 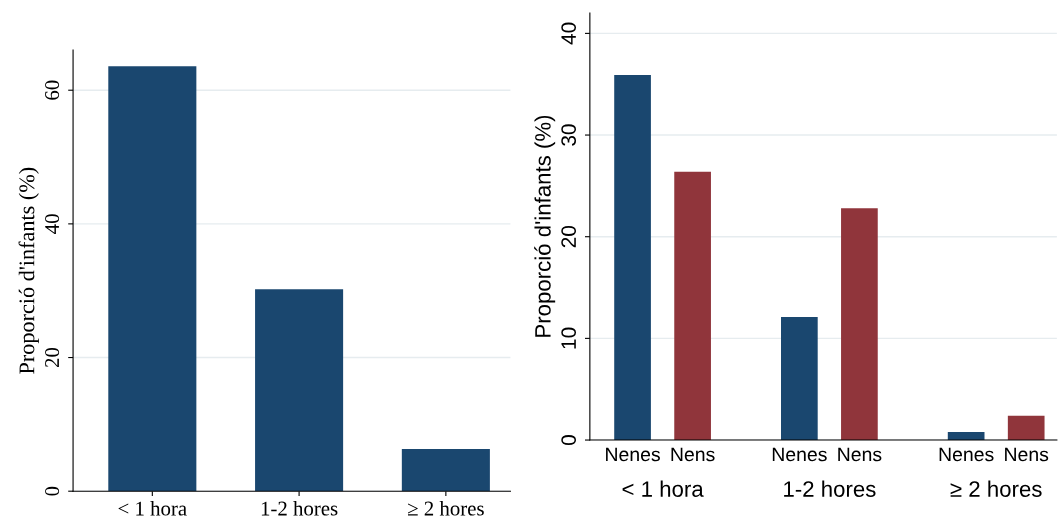 What do you see at coordinates (52, 90) in the screenshot?
I see `y-tick-label: 60` at bounding box center [52, 90].